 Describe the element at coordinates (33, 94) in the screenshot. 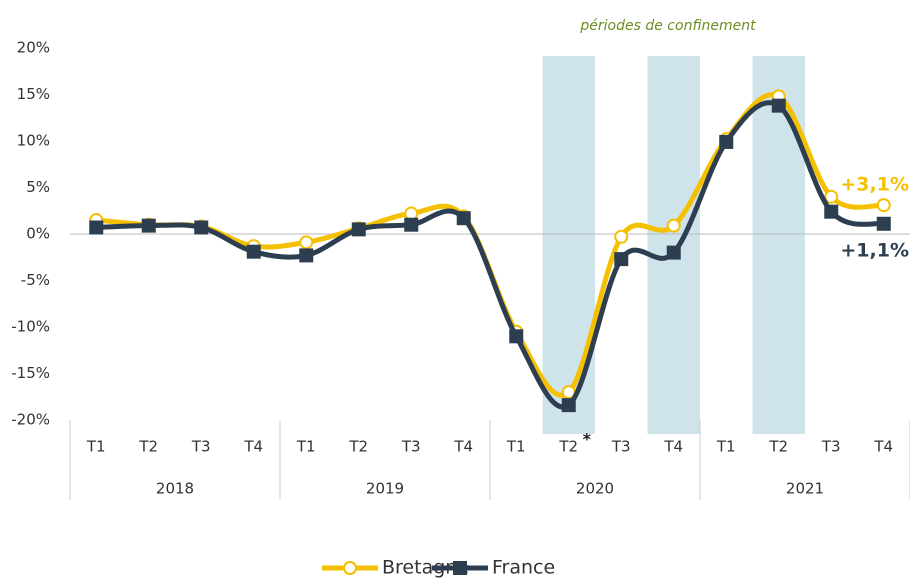

I see `y-tick-label: 15%` at that location.